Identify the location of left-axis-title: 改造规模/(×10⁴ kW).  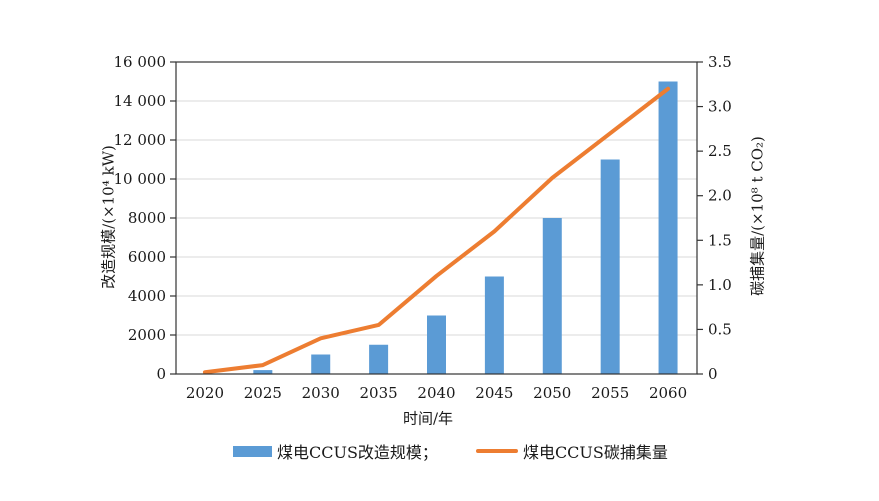
(108, 217).